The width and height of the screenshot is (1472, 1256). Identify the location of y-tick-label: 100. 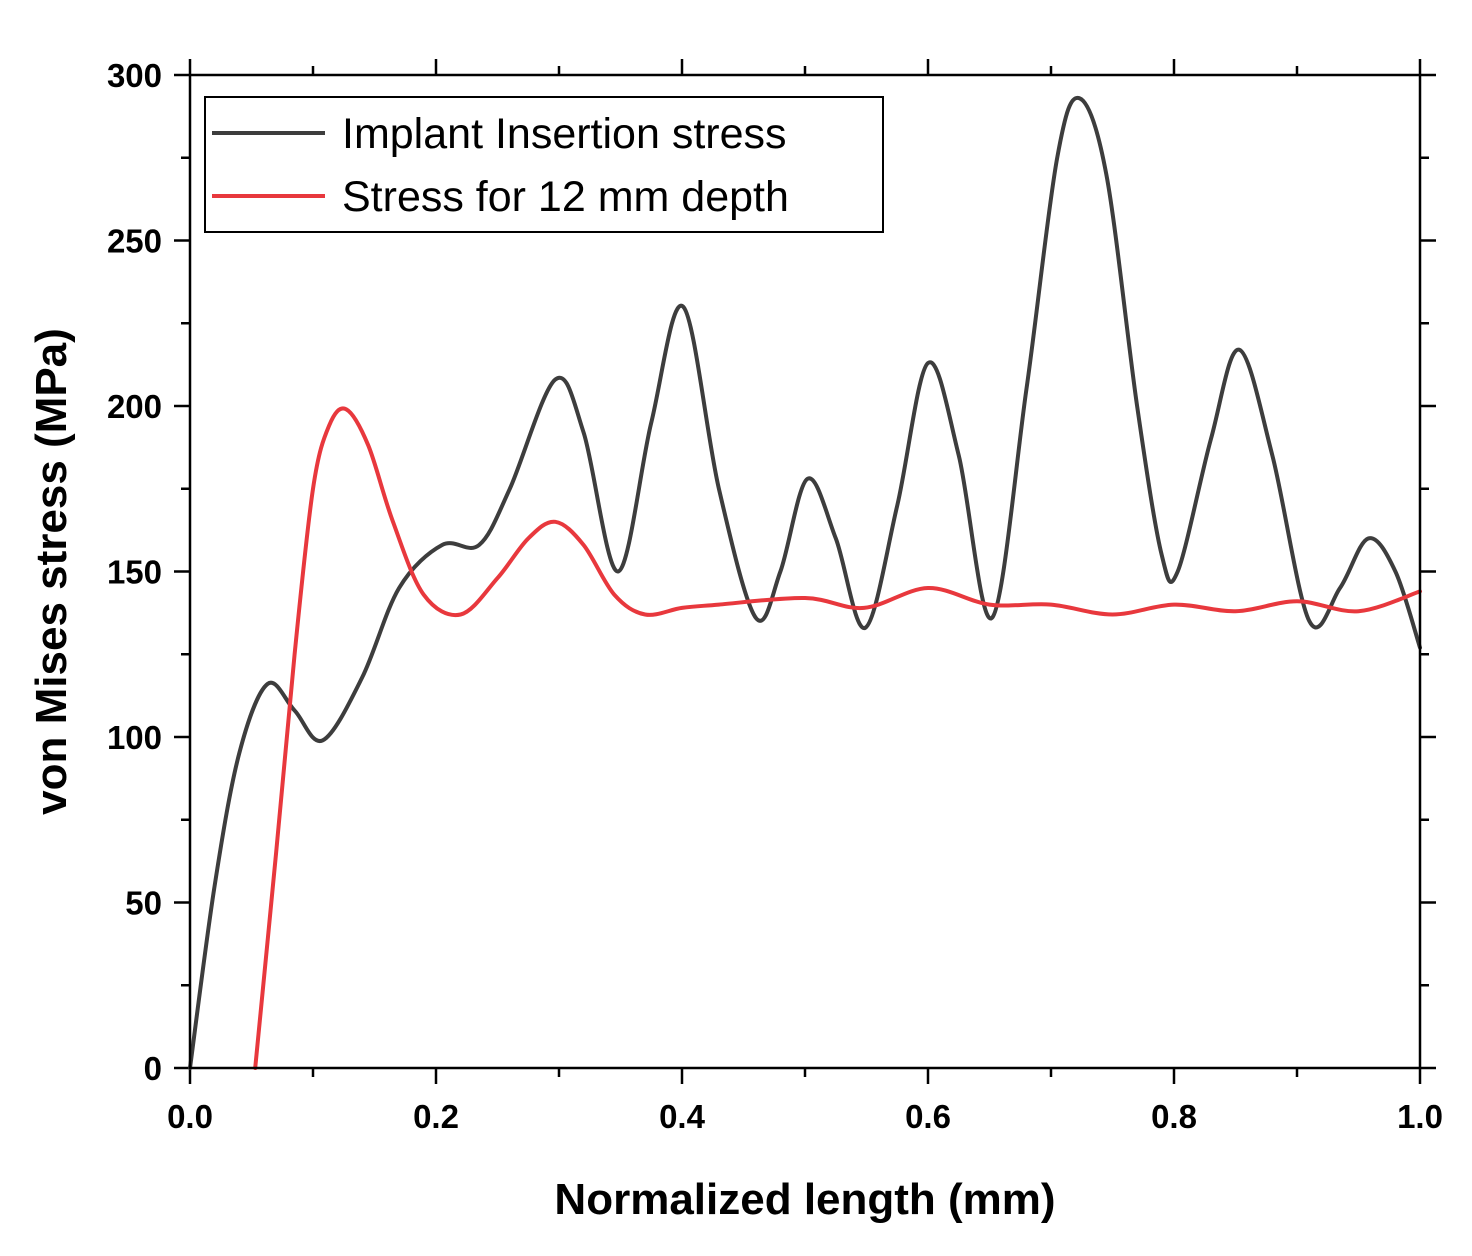
(134, 737).